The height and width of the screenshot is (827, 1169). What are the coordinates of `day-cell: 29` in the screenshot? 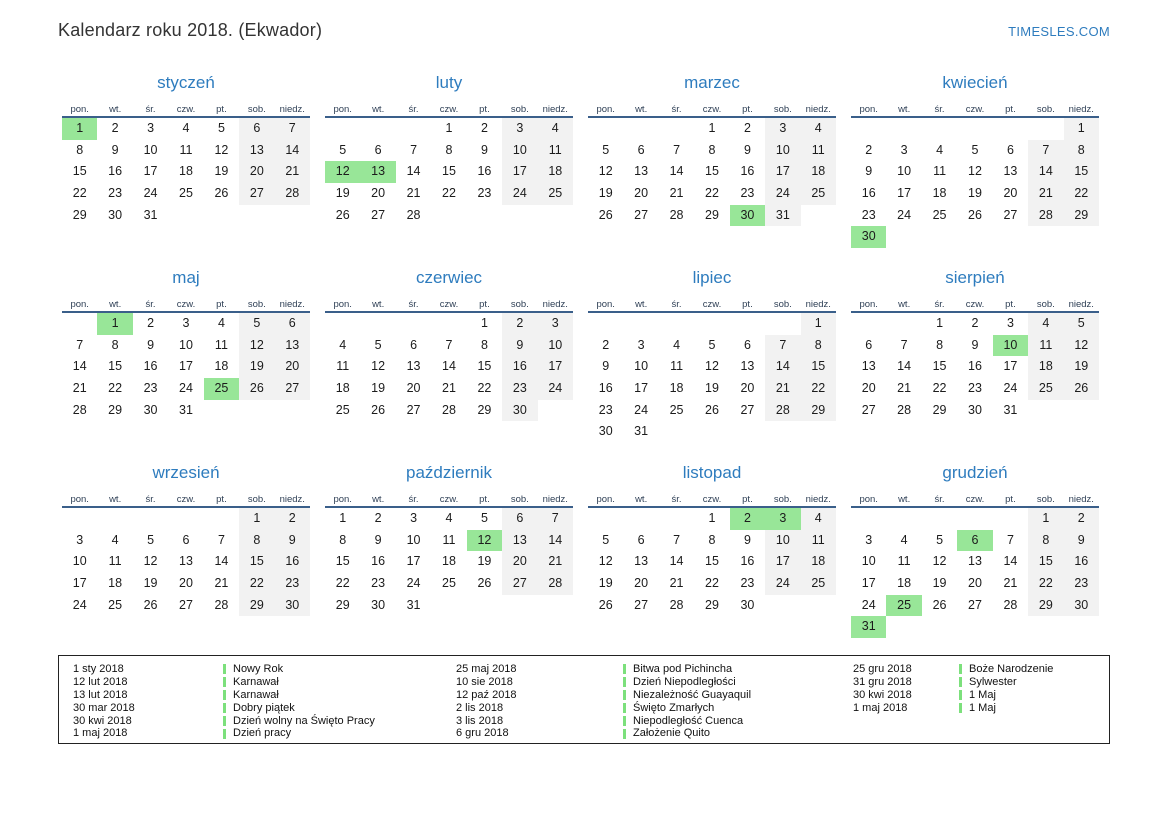 It's located at (257, 605).